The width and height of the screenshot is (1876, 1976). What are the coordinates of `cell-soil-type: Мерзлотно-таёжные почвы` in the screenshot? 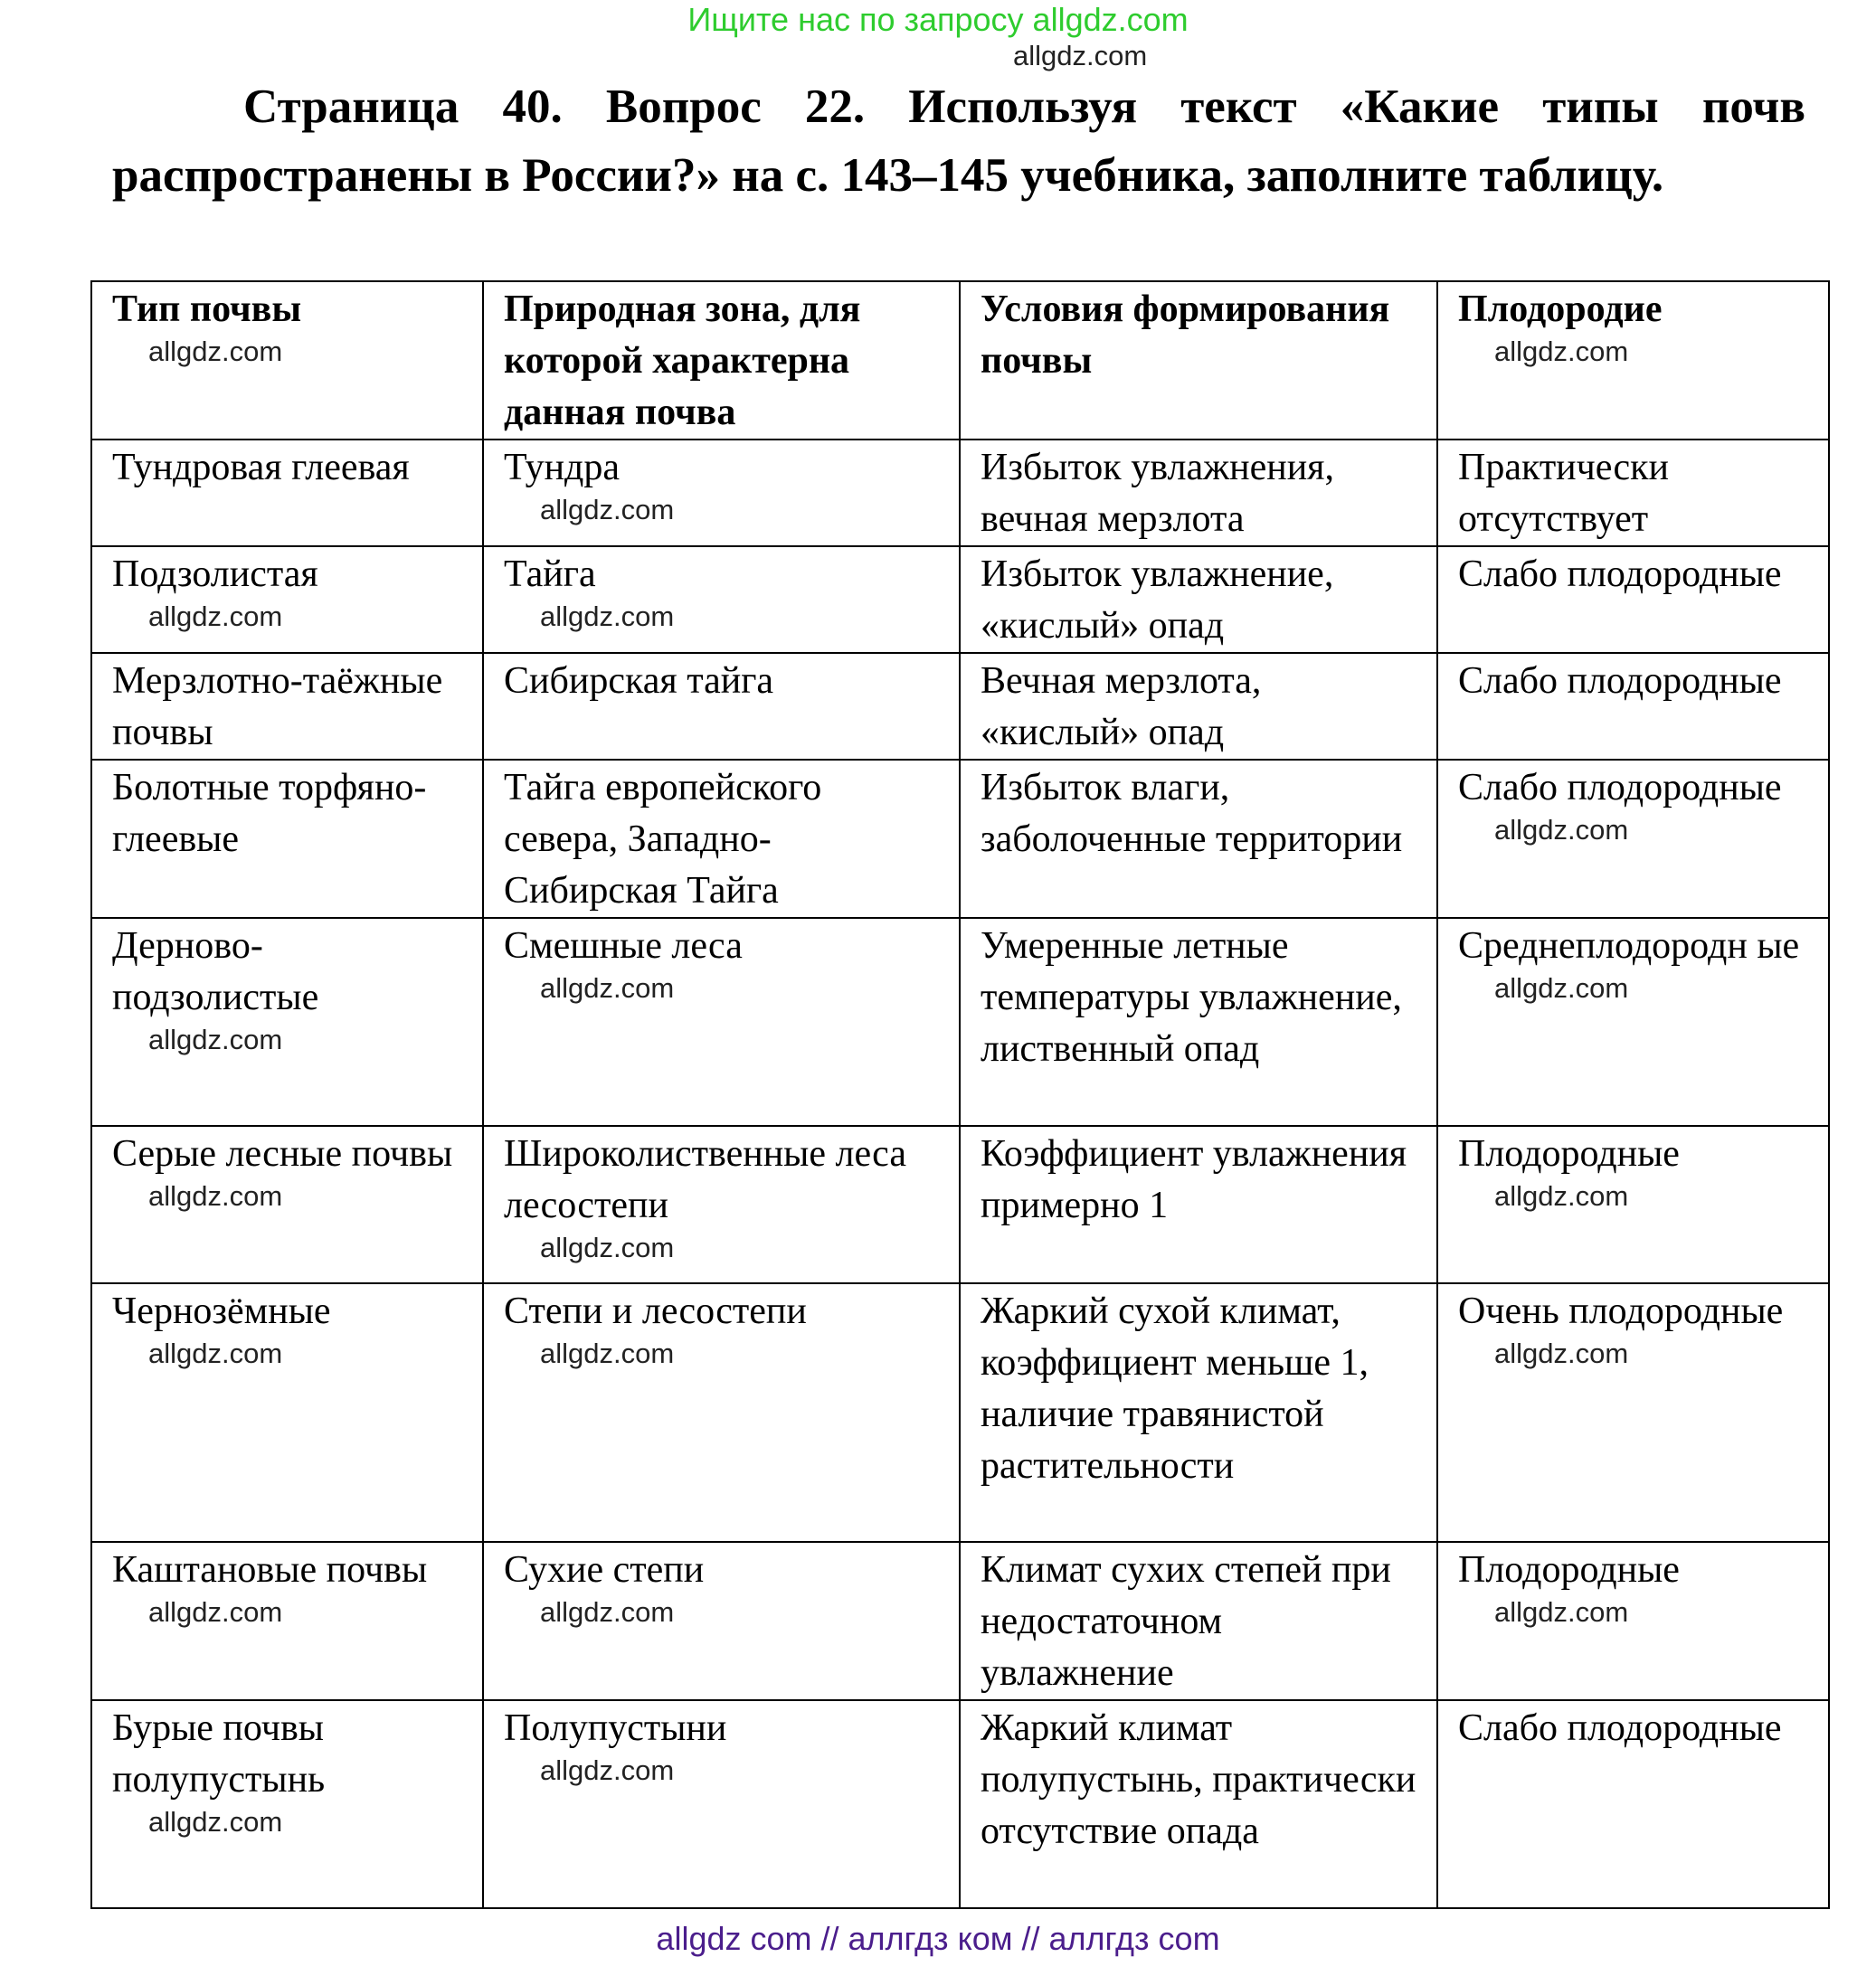 It's located at (287, 706).